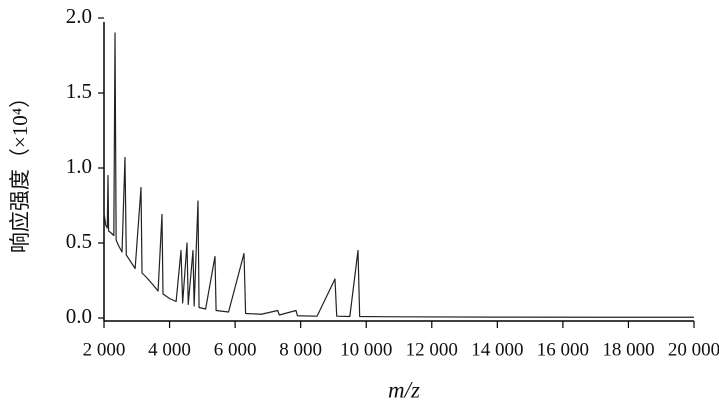 Image resolution: width=719 pixels, height=411 pixels. Describe the element at coordinates (693, 349) in the screenshot. I see `x-tick-label: 20 000` at that location.